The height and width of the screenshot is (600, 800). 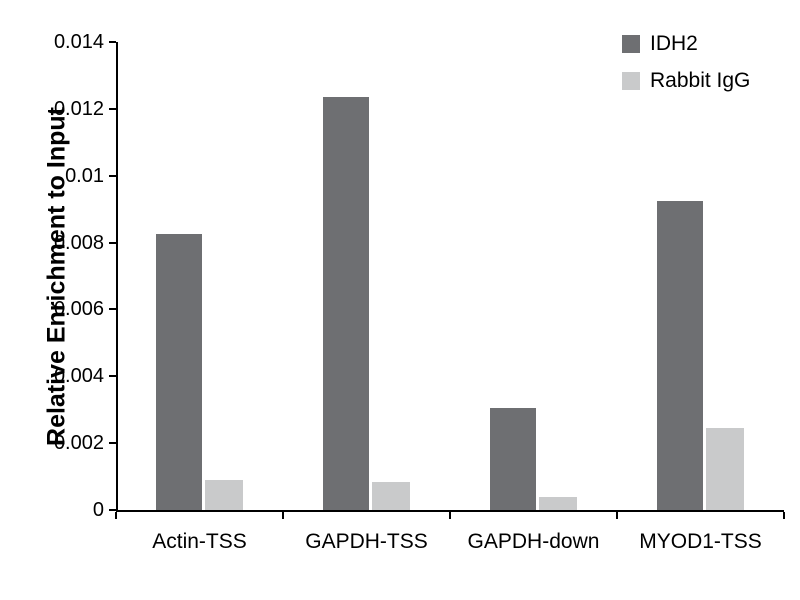 I want to click on x-tick-label: GAPDH-down, so click(x=533, y=541).